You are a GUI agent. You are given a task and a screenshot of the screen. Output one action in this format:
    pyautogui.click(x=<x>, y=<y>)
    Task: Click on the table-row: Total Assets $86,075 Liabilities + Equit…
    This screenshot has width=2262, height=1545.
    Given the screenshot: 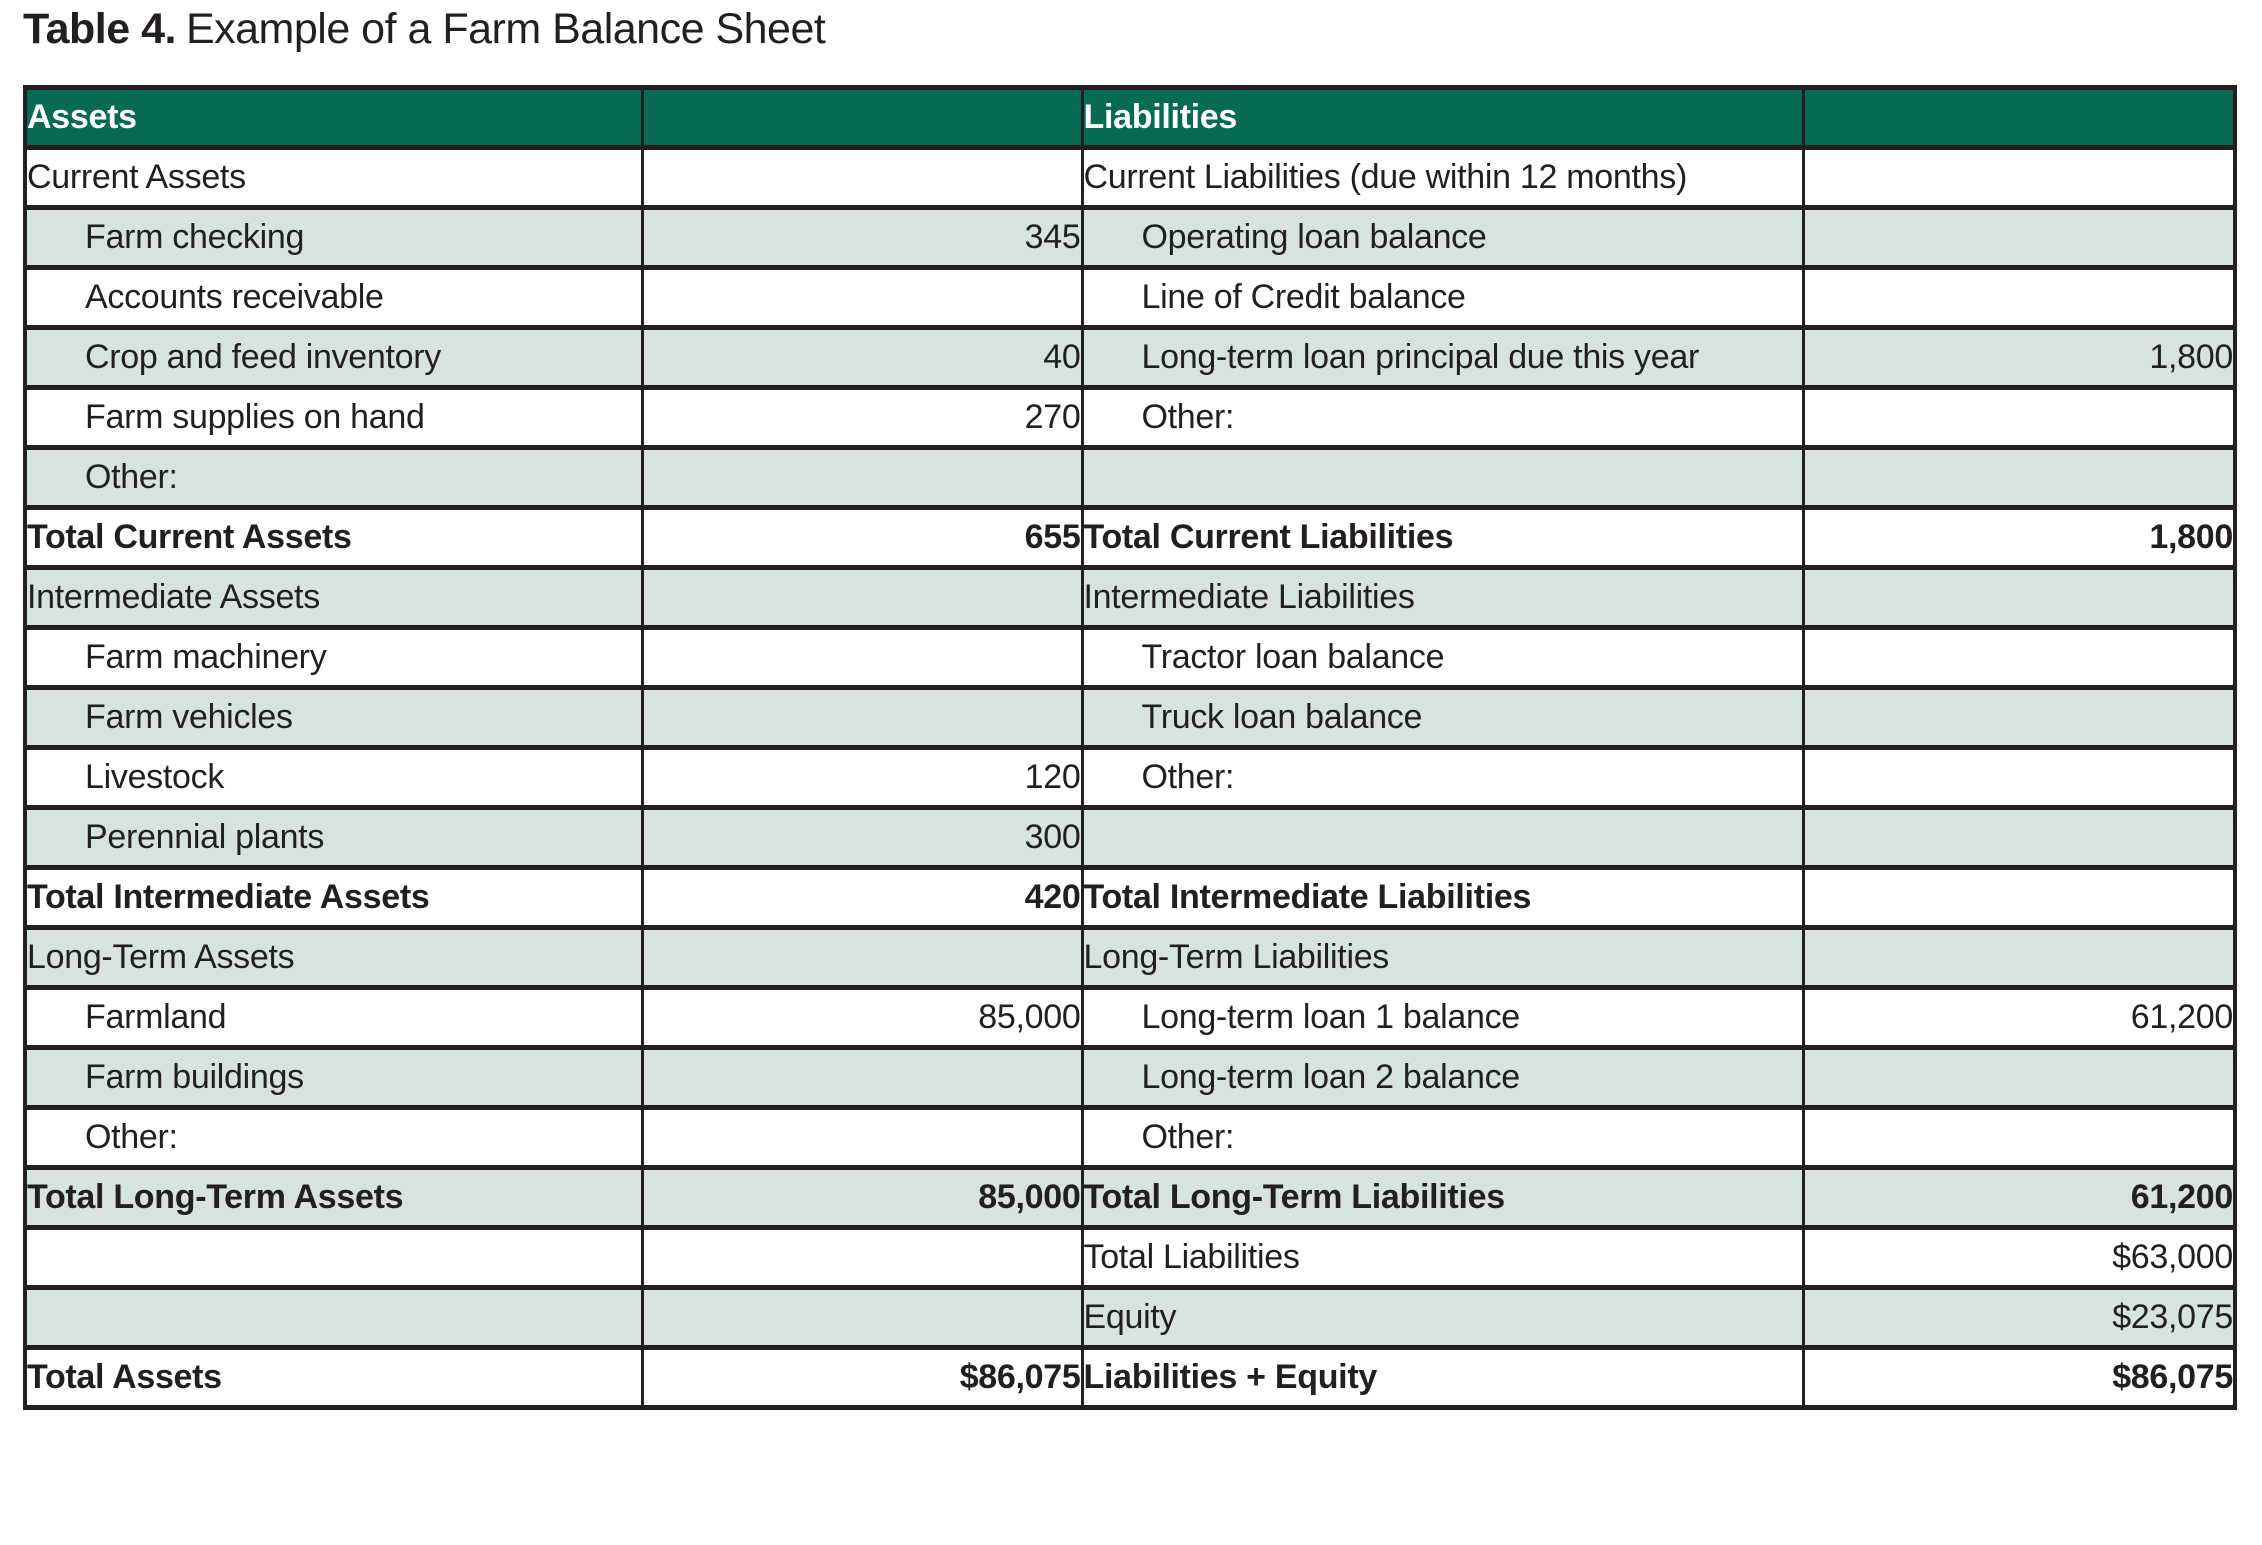 What is the action you would take?
    pyautogui.click(x=1130, y=1377)
    